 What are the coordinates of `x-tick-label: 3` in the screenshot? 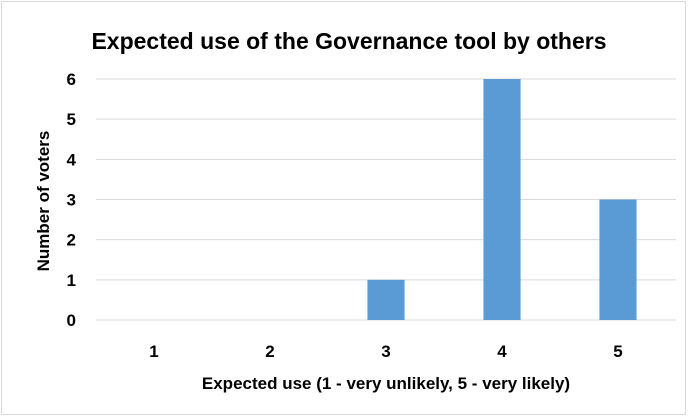 It's located at (385, 351).